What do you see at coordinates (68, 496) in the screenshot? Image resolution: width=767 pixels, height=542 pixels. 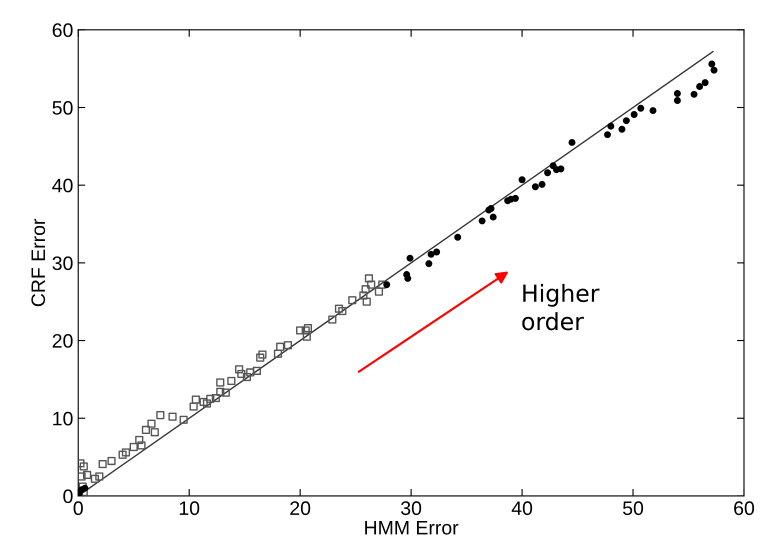 I see `y-tick-label: 0` at bounding box center [68, 496].